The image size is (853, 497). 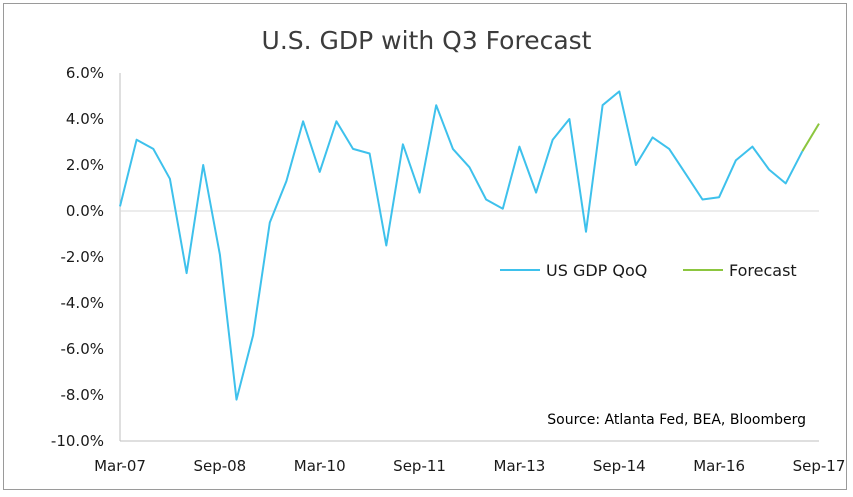 What do you see at coordinates (82, 349) in the screenshot?
I see `y-tick-label: -6.0%` at bounding box center [82, 349].